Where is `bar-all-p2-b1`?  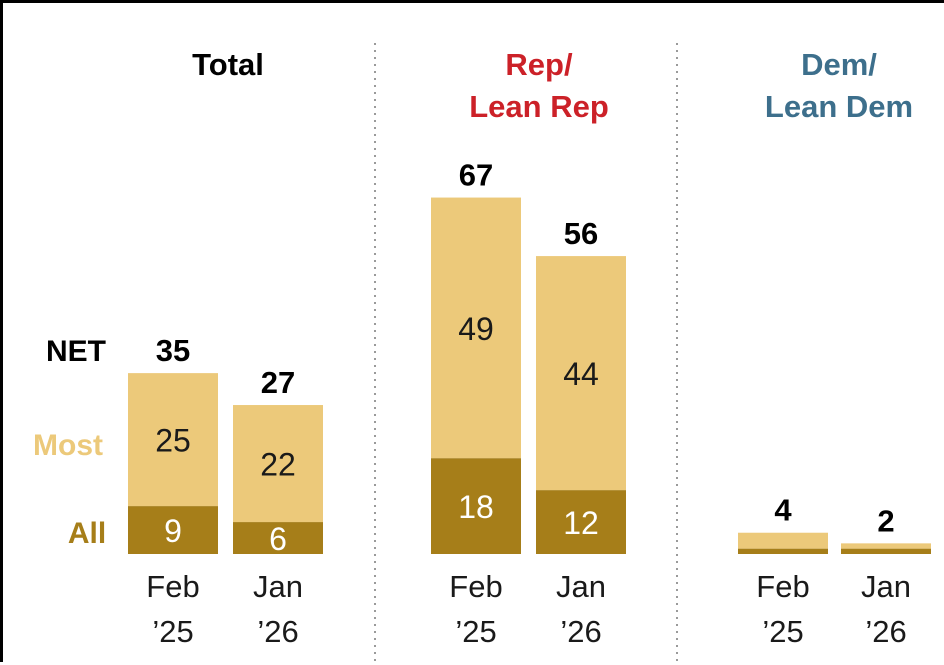
bar-all-p2-b1 is located at coordinates (476, 506).